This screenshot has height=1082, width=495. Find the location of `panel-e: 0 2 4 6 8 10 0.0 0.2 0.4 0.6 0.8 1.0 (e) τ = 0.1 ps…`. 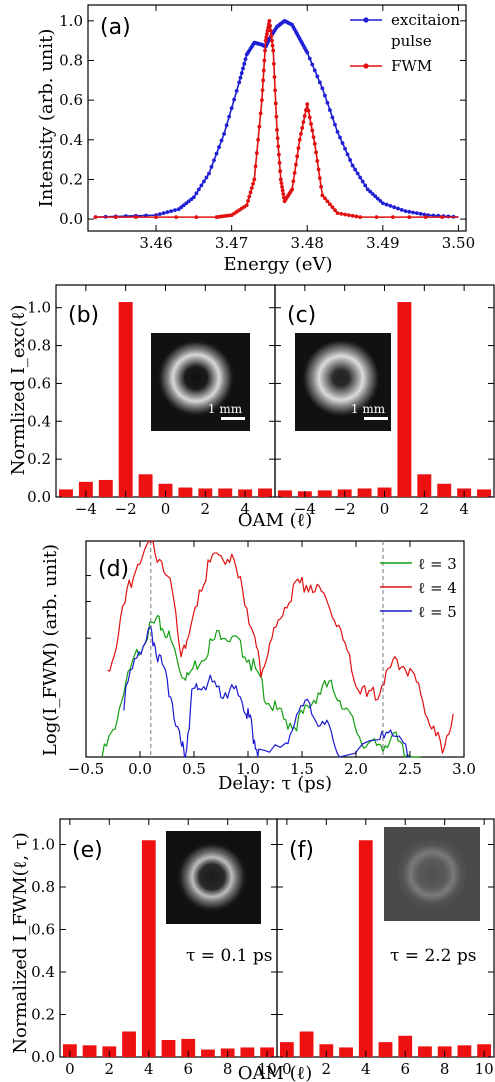

panel-e: 0 2 4 6 8 10 0.0 0.2 0.4 0.6 0.8 1.0 (e) τ = 0.1 ps… is located at coordinates (161, 950).